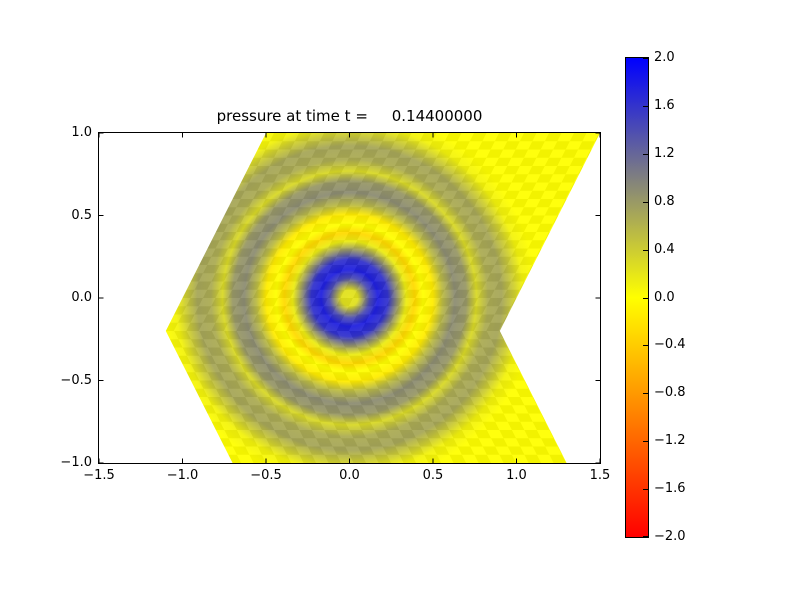 Image resolution: width=800 pixels, height=600 pixels. What do you see at coordinates (670, 345) in the screenshot?
I see `colorbar-tick-label: −0.4` at bounding box center [670, 345].